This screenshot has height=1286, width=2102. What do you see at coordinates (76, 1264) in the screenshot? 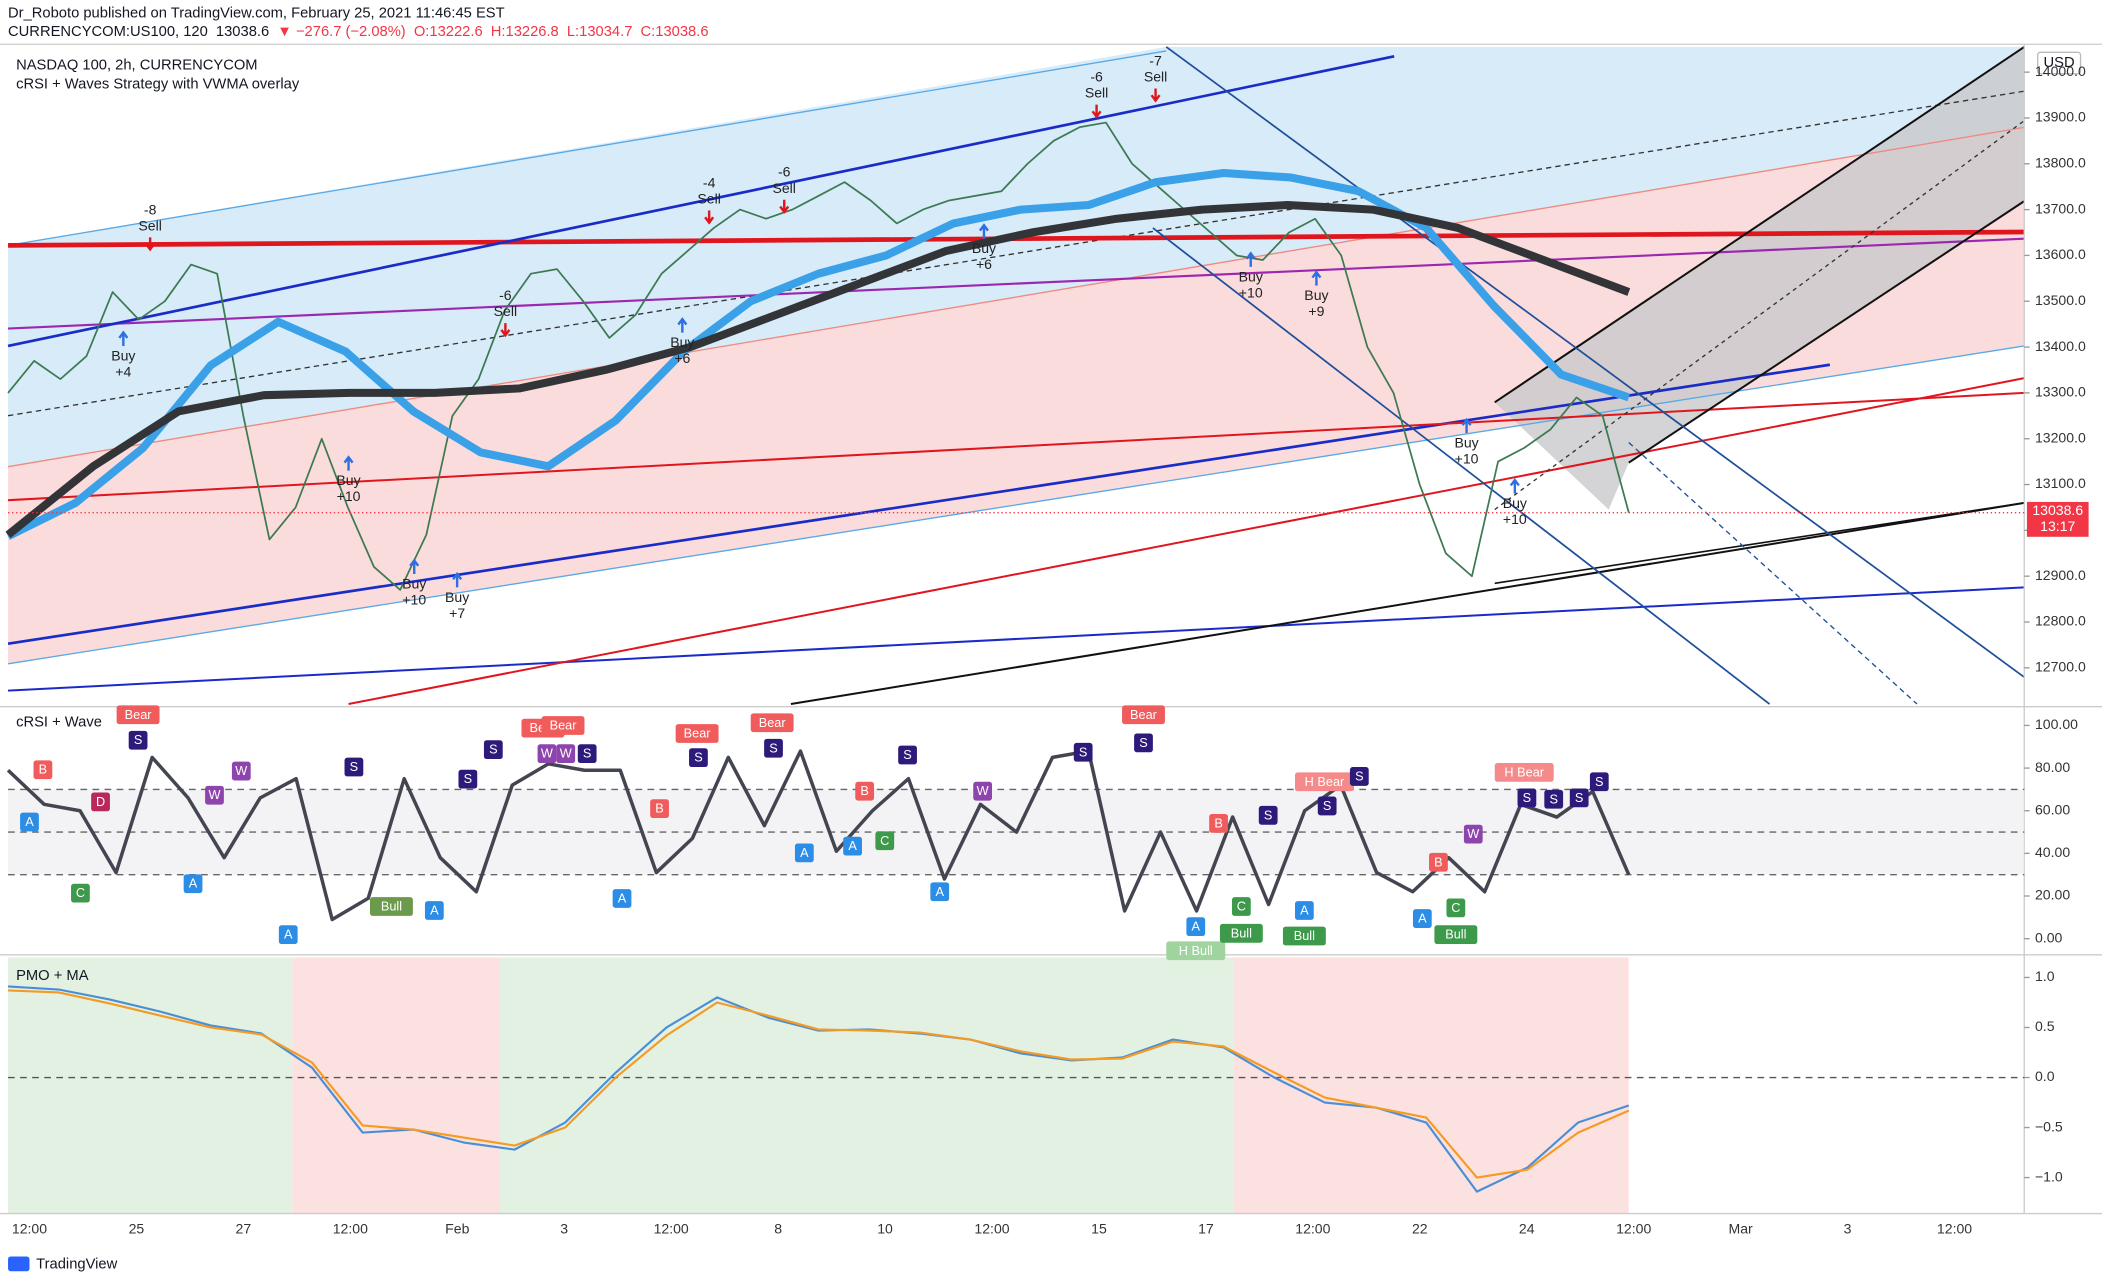
I see `footer: TradingView` at bounding box center [76, 1264].